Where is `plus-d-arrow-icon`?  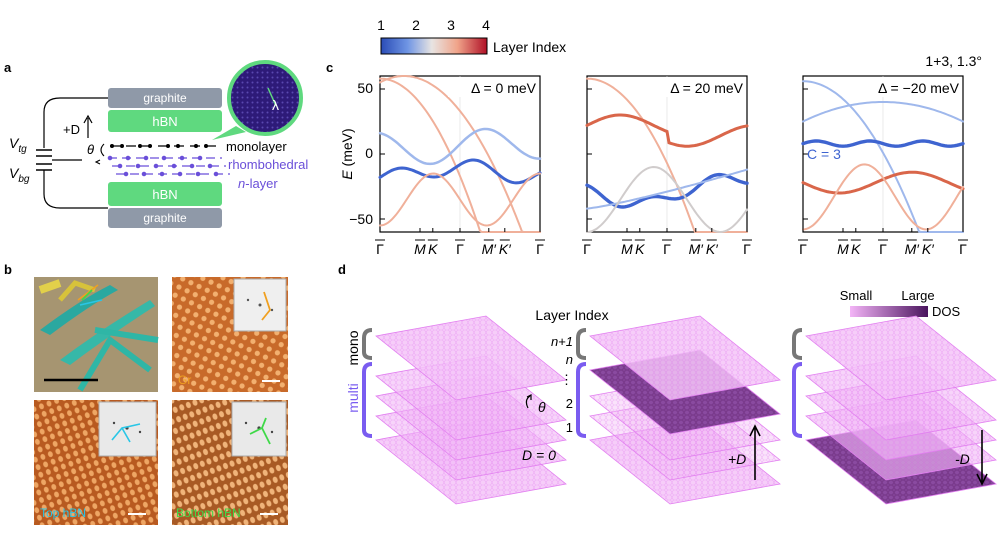 plus-d-arrow-icon is located at coordinates (88, 126).